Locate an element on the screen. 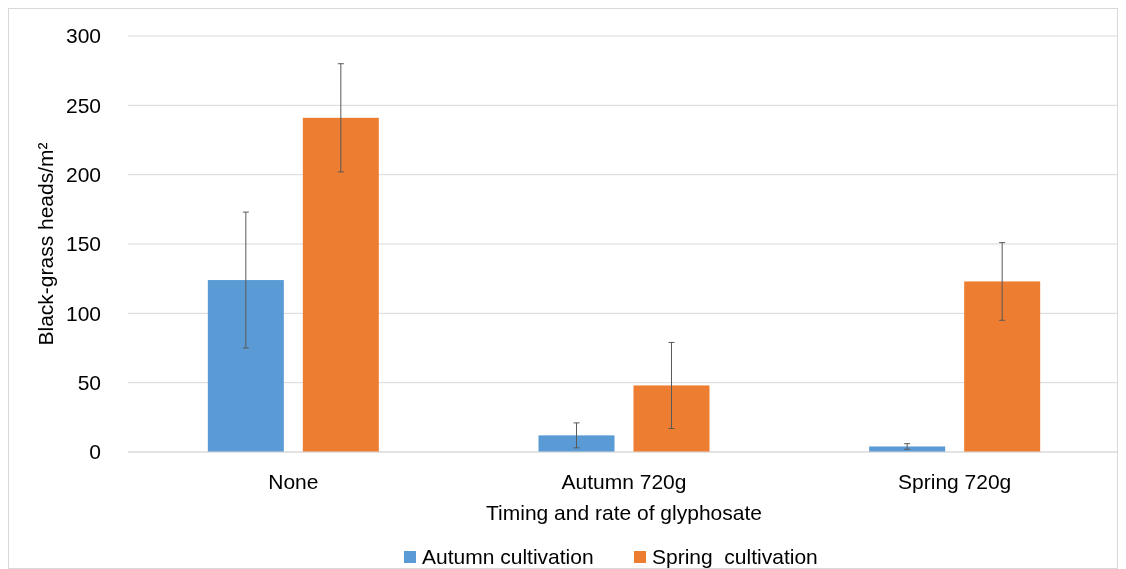 The height and width of the screenshot is (569, 1126). y-tick-label: 50 is located at coordinates (89, 383).